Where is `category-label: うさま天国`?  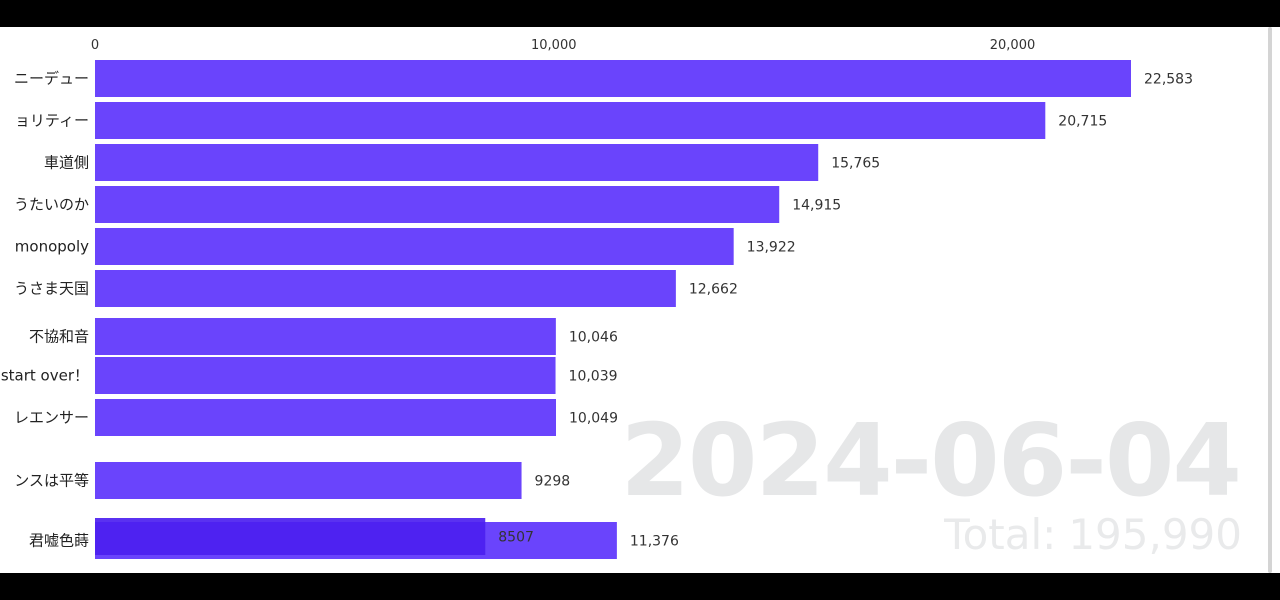
category-label: うさま天国 is located at coordinates (51, 289).